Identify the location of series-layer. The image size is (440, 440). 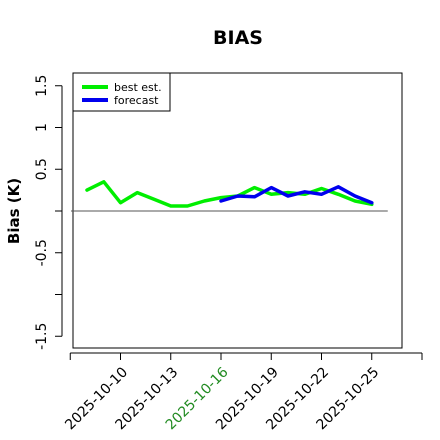
(229, 194).